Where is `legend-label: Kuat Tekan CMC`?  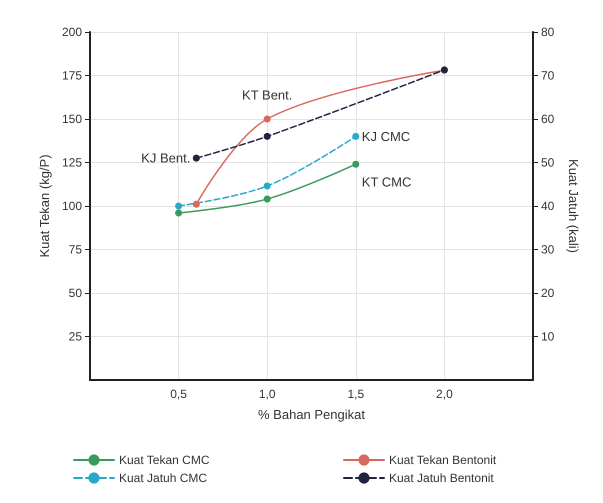
legend-label: Kuat Tekan CMC is located at coordinates (164, 460).